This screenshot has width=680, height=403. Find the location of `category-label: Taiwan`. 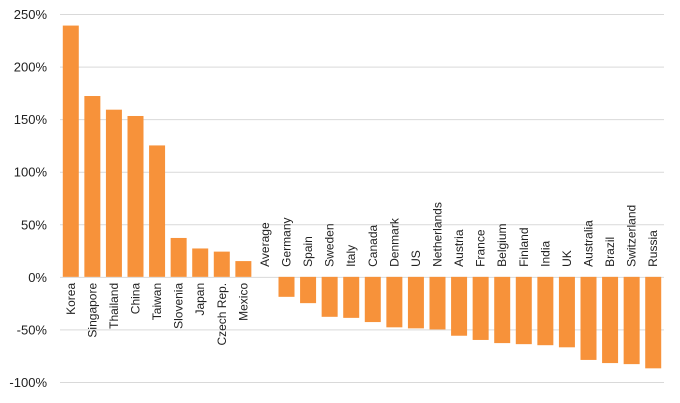

category-label: Taiwan is located at coordinates (157, 301).